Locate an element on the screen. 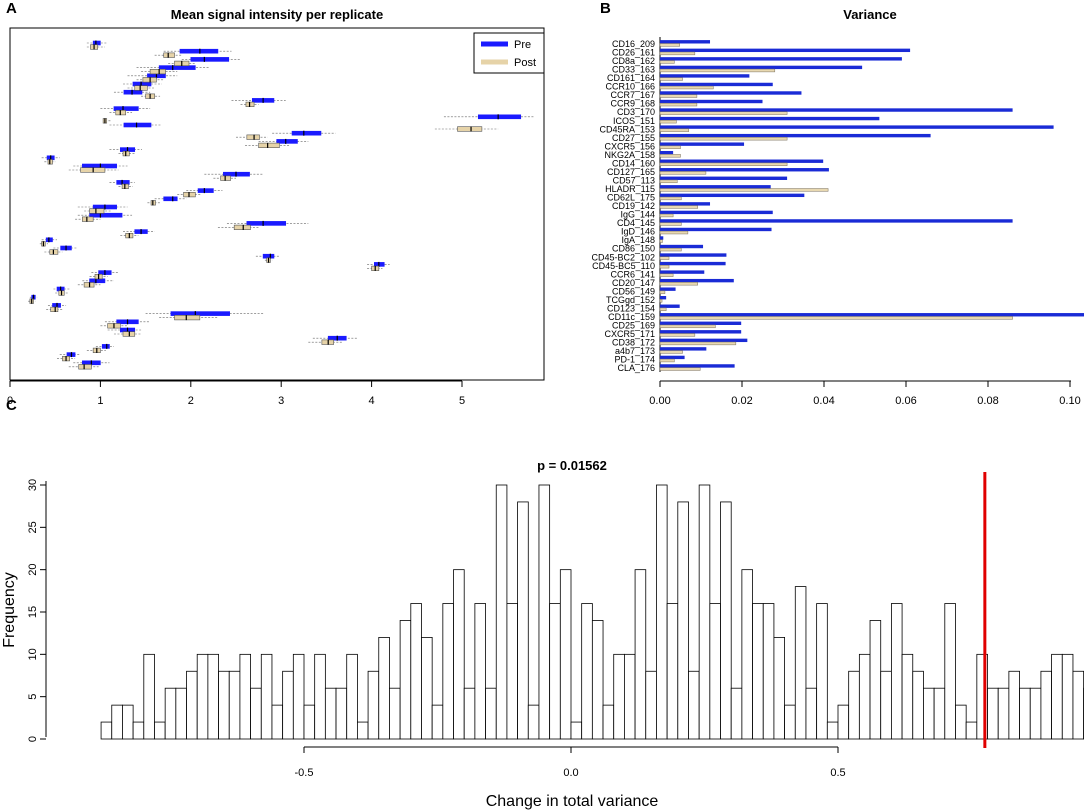  legend-post-label: Post is located at coordinates (525, 63).